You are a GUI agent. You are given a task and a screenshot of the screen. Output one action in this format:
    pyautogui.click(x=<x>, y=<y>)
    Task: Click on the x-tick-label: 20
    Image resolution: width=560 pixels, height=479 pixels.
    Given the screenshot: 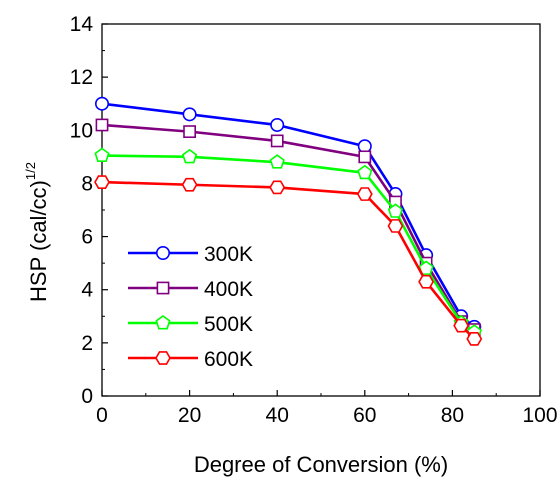 What is the action you would take?
    pyautogui.click(x=189, y=415)
    